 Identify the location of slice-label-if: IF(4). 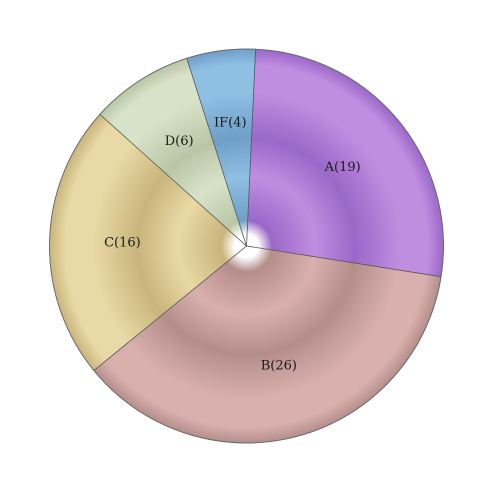
(230, 122).